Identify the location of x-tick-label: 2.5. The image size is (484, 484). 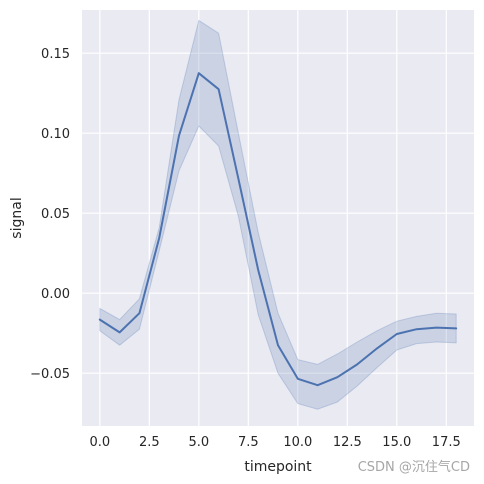
(149, 442).